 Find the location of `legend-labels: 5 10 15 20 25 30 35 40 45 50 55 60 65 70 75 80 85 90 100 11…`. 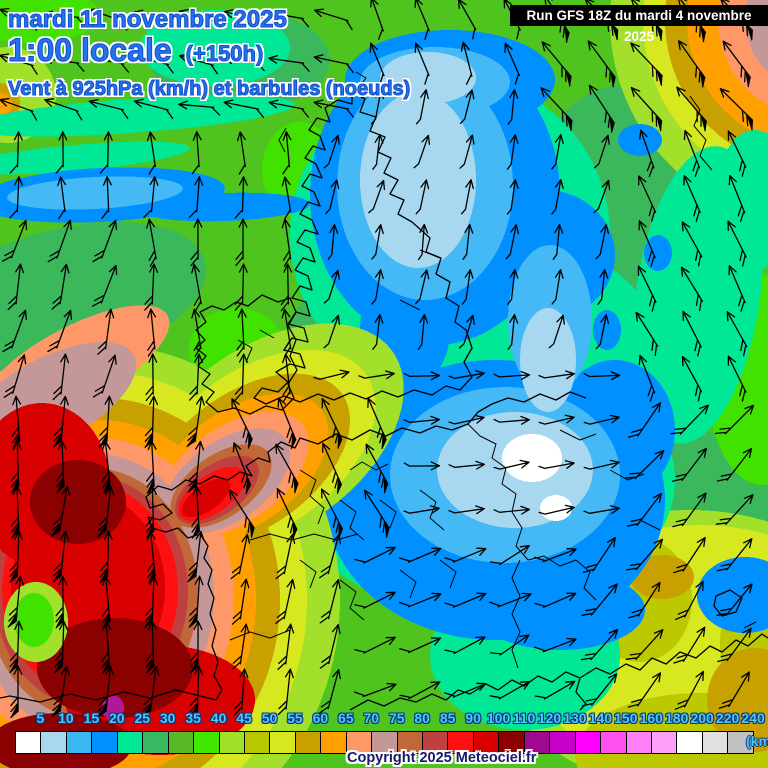

legend-labels: 5 10 15 20 25 30 35 40 45 50 55 60 65 70 75 80 85 90 100 11… is located at coordinates (384, 719).